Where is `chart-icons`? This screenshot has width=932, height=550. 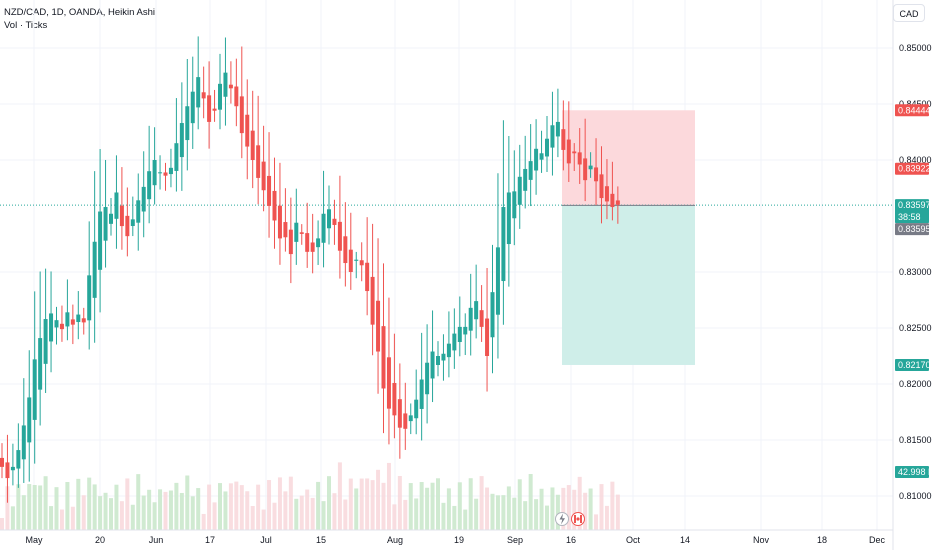
chart-icons is located at coordinates (570, 519).